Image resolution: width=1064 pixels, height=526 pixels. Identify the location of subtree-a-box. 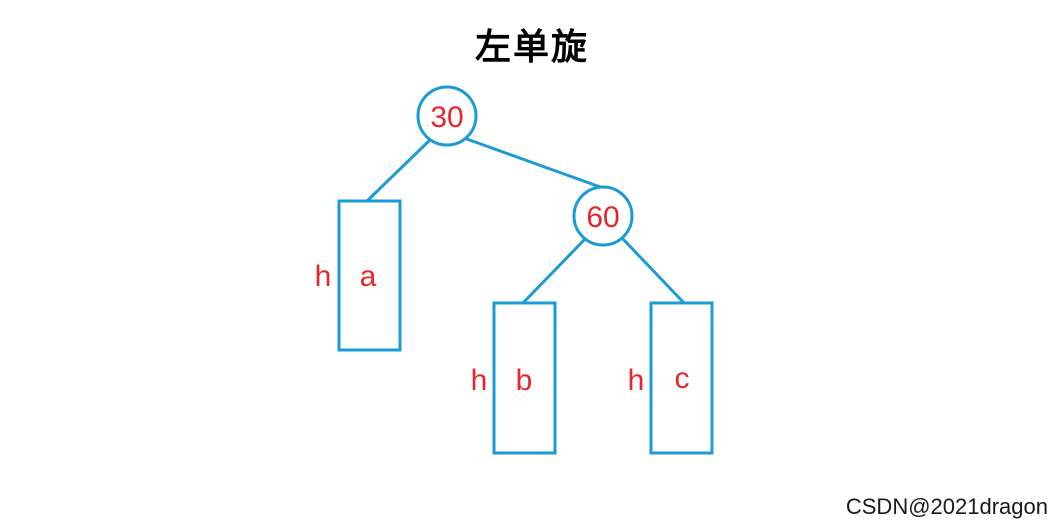
(369, 275).